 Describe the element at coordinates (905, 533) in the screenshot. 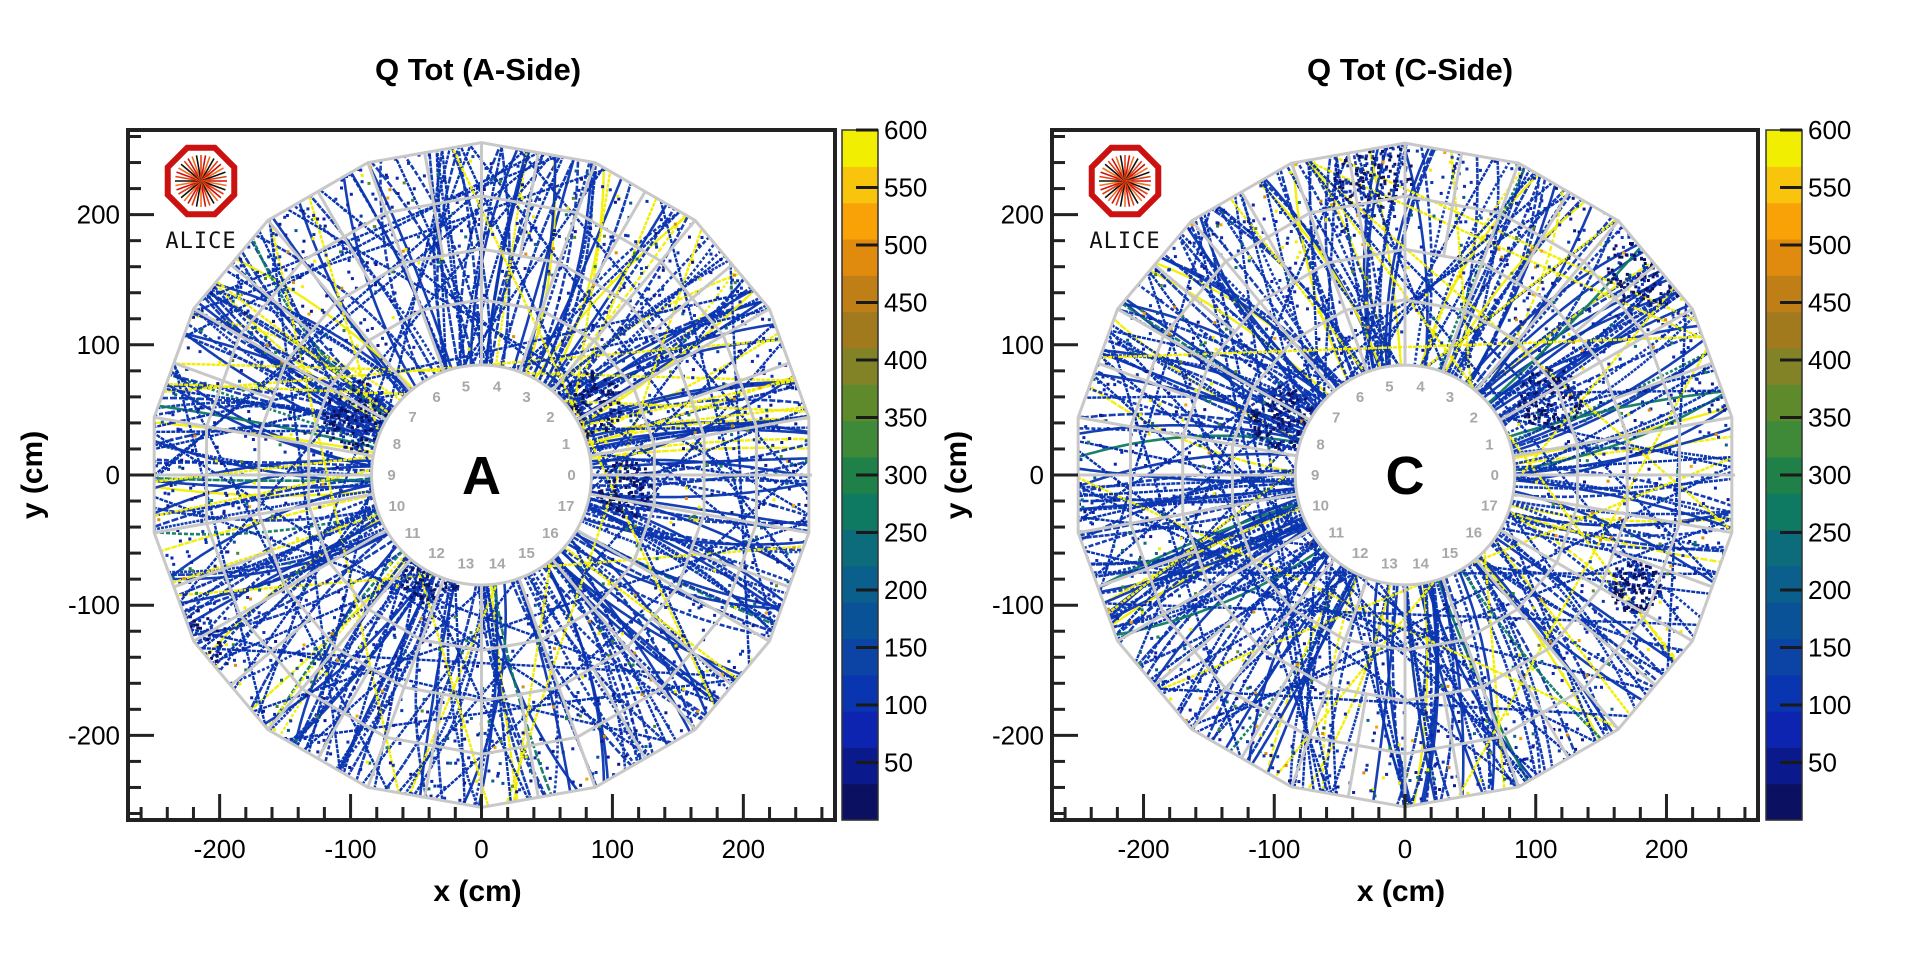

I see `colorbar-tick-label: 250` at that location.